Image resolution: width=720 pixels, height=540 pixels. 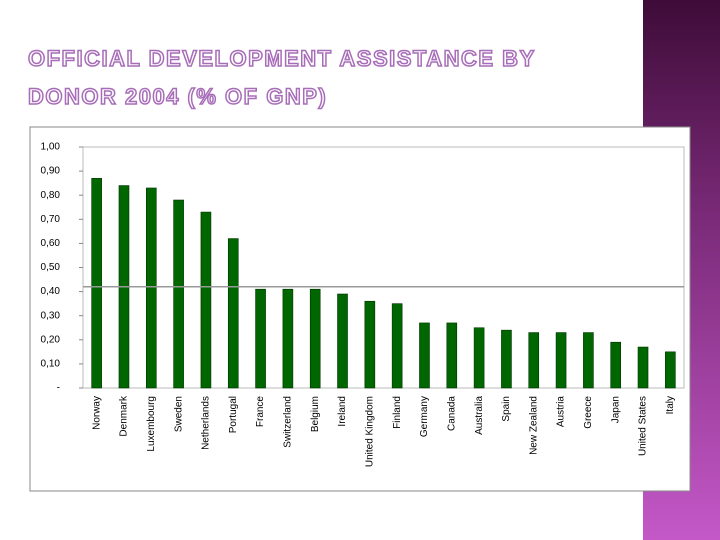 What do you see at coordinates (96, 413) in the screenshot?
I see `x-tick-label: Norway` at bounding box center [96, 413].